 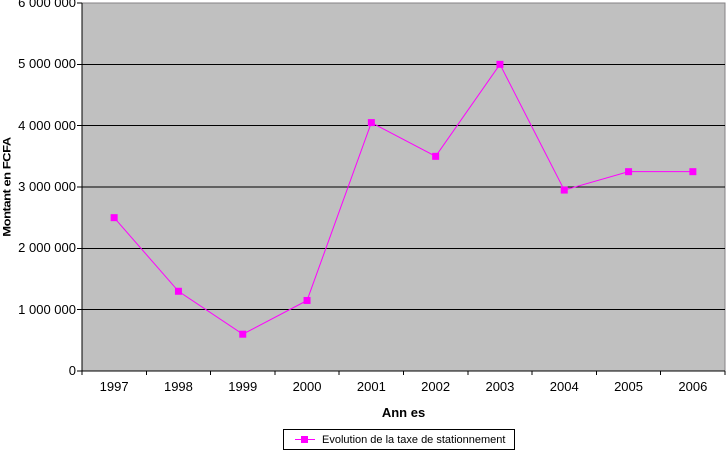 What do you see at coordinates (47, 309) in the screenshot?
I see `y-axis-tick-label: 1 000 000` at bounding box center [47, 309].